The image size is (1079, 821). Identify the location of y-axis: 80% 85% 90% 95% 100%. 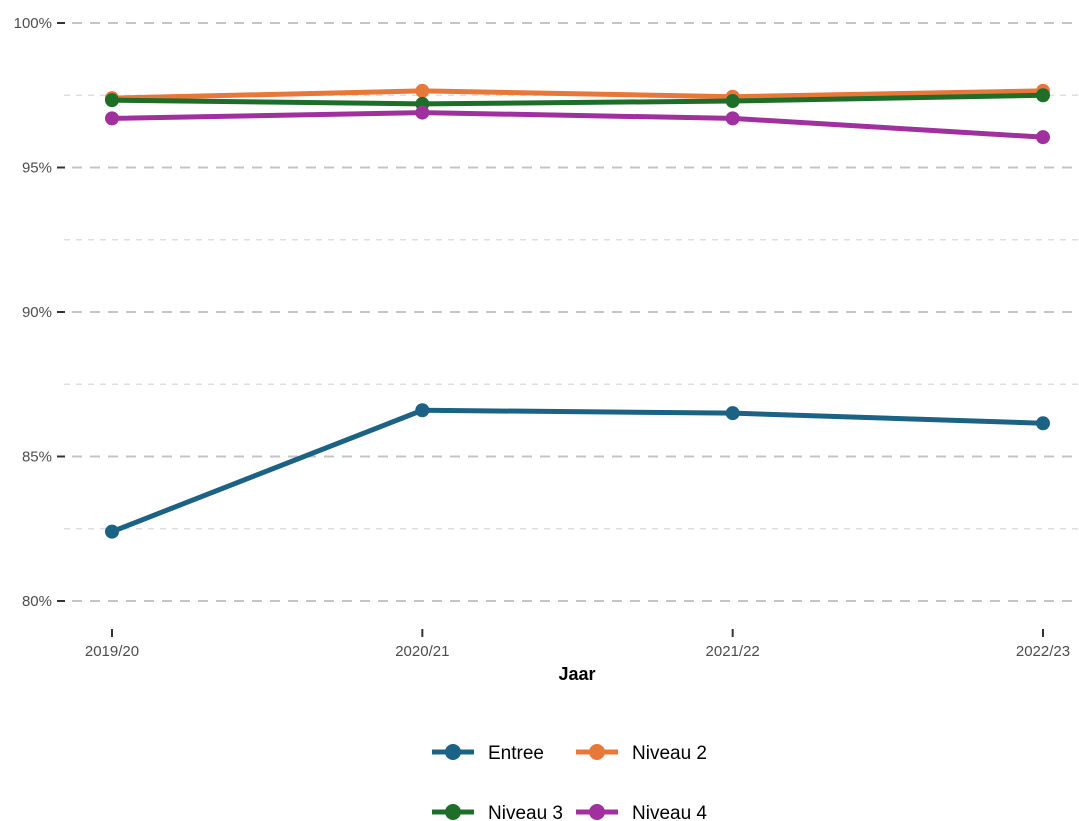
(39, 312).